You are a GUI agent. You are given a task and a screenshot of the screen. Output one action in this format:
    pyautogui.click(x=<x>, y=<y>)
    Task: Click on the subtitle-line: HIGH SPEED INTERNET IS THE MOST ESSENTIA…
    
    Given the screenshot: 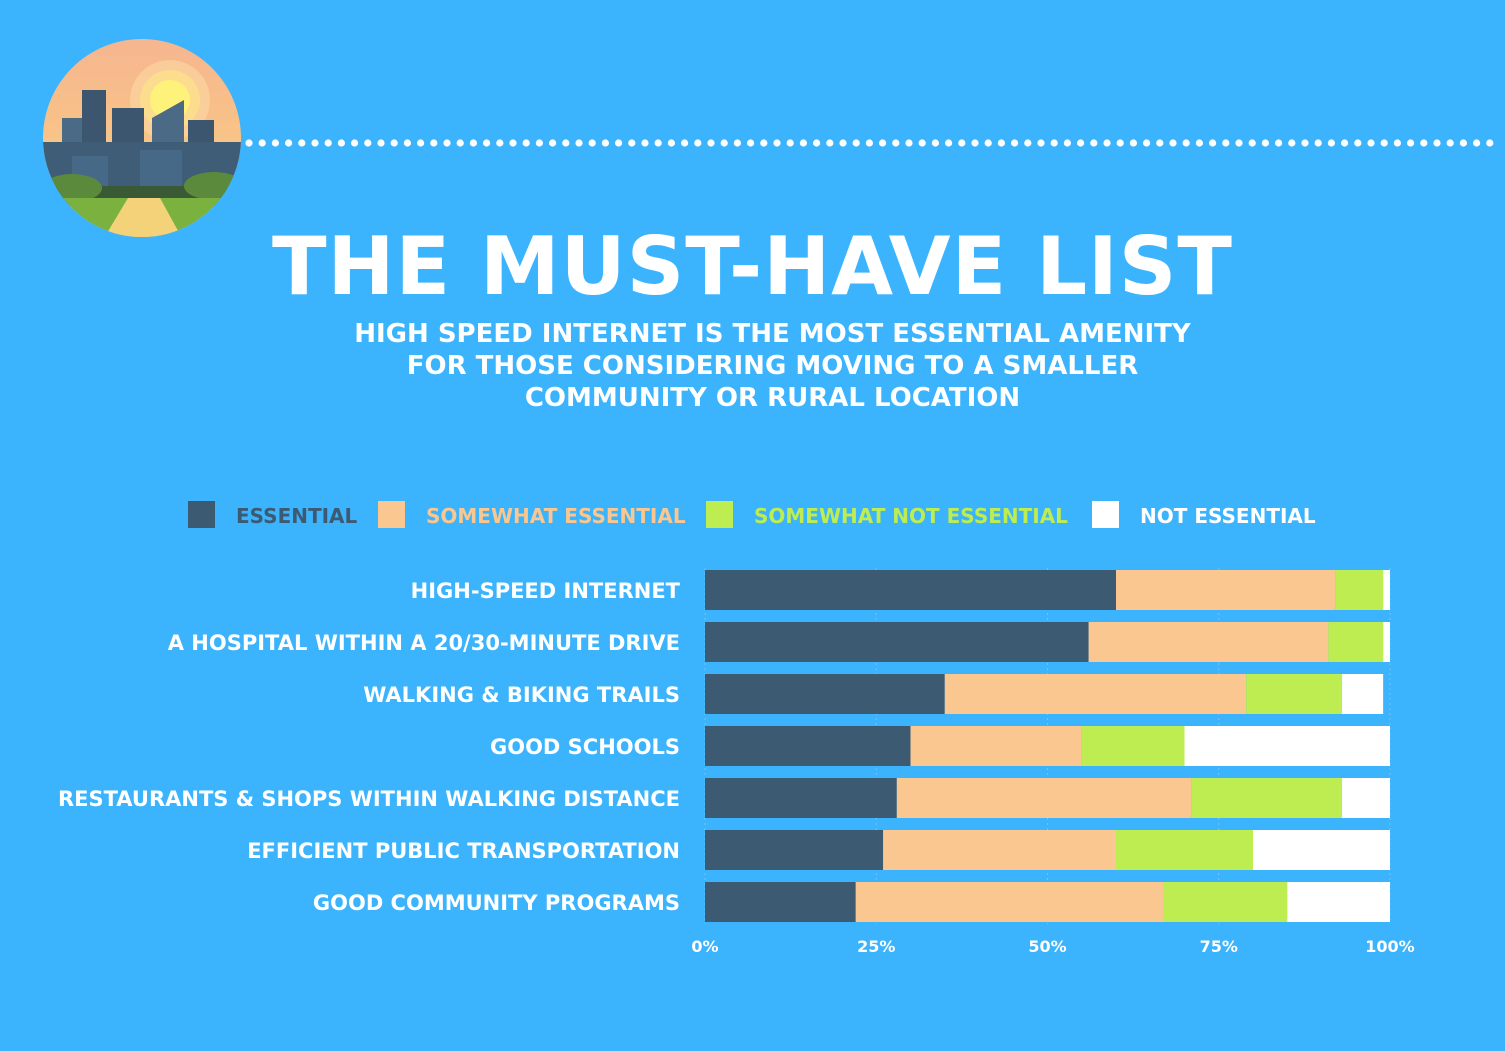 What is the action you would take?
    pyautogui.click(x=772, y=334)
    